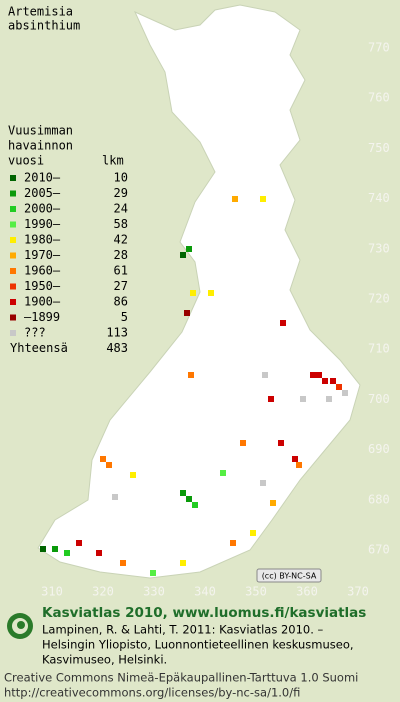 Image resolution: width=400 pixels, height=702 pixels. What do you see at coordinates (42, 317) in the screenshot?
I see `legend-label: –1899` at bounding box center [42, 317].